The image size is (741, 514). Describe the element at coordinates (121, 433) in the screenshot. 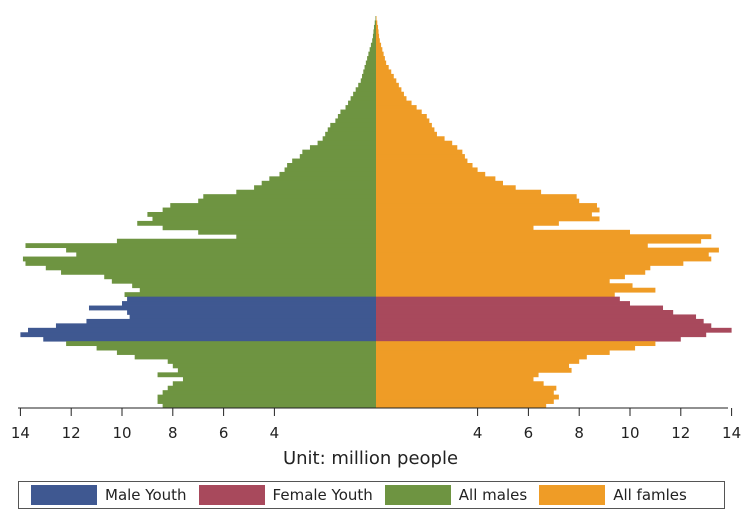

I see `x-tick-label: 10` at that location.